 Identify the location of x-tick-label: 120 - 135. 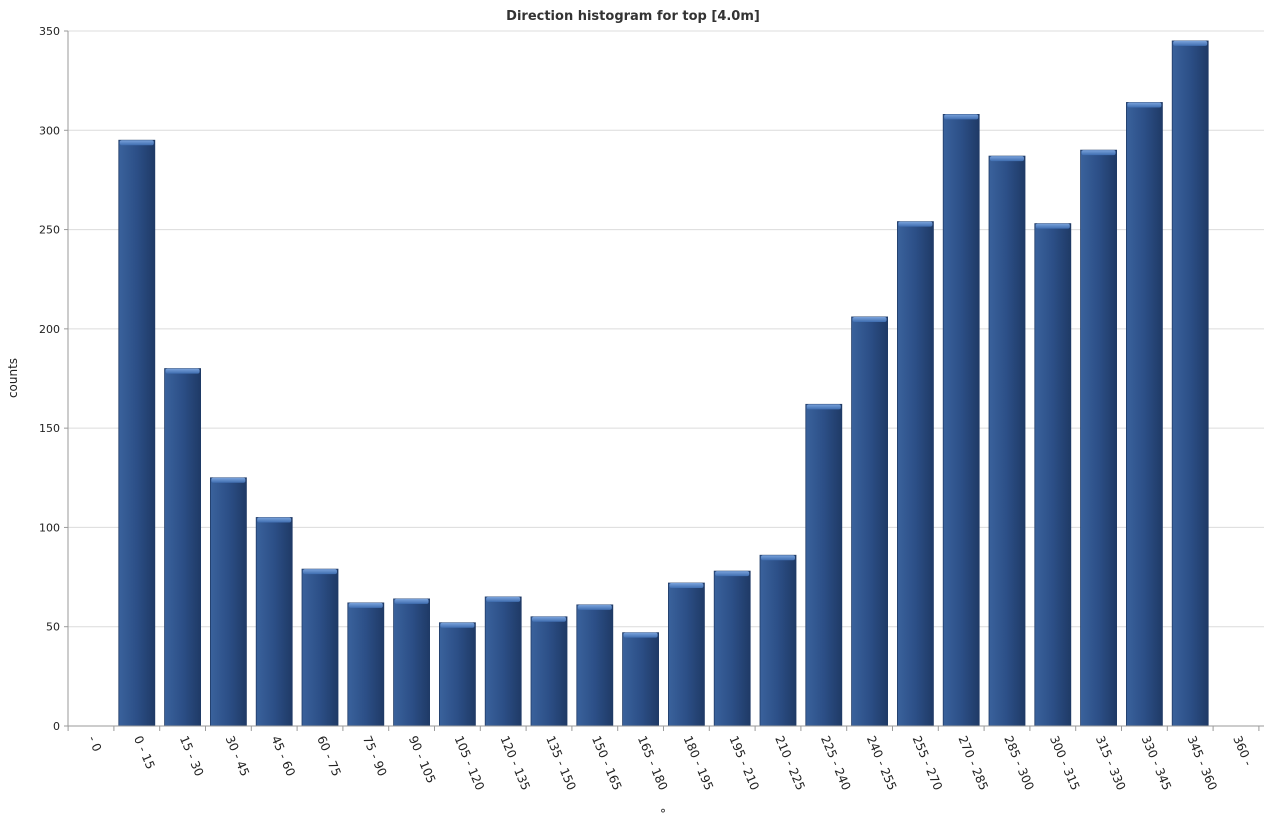
(514, 763).